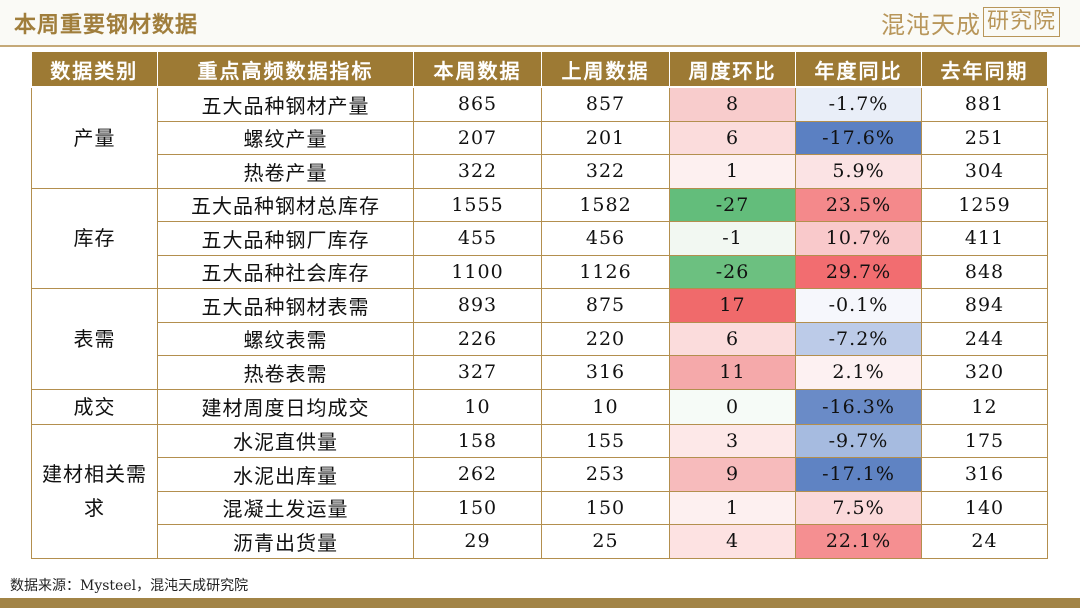 The height and width of the screenshot is (608, 1080). Describe the element at coordinates (858, 338) in the screenshot. I see `yoy-change-cell: -7.2%` at that location.